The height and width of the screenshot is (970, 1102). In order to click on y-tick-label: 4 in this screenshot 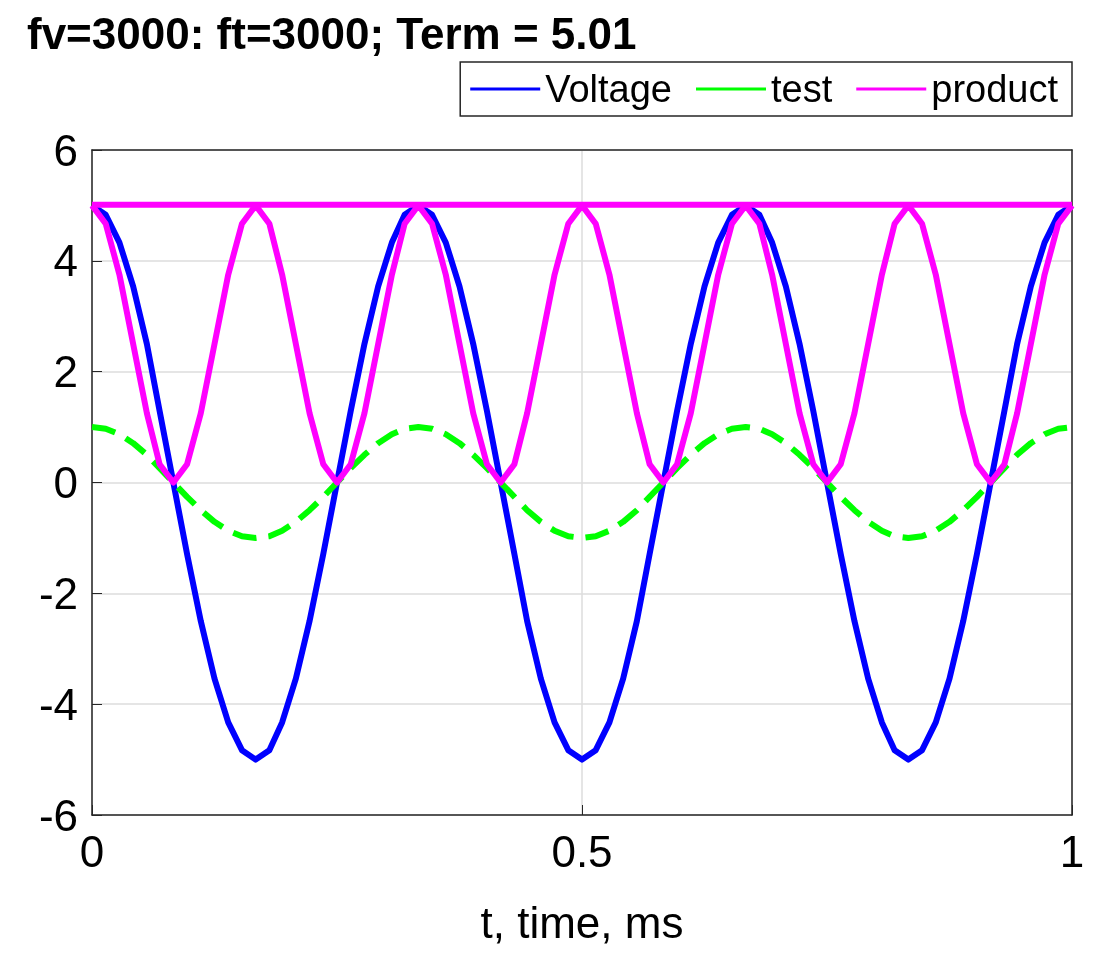, I will do `click(65, 261)`.